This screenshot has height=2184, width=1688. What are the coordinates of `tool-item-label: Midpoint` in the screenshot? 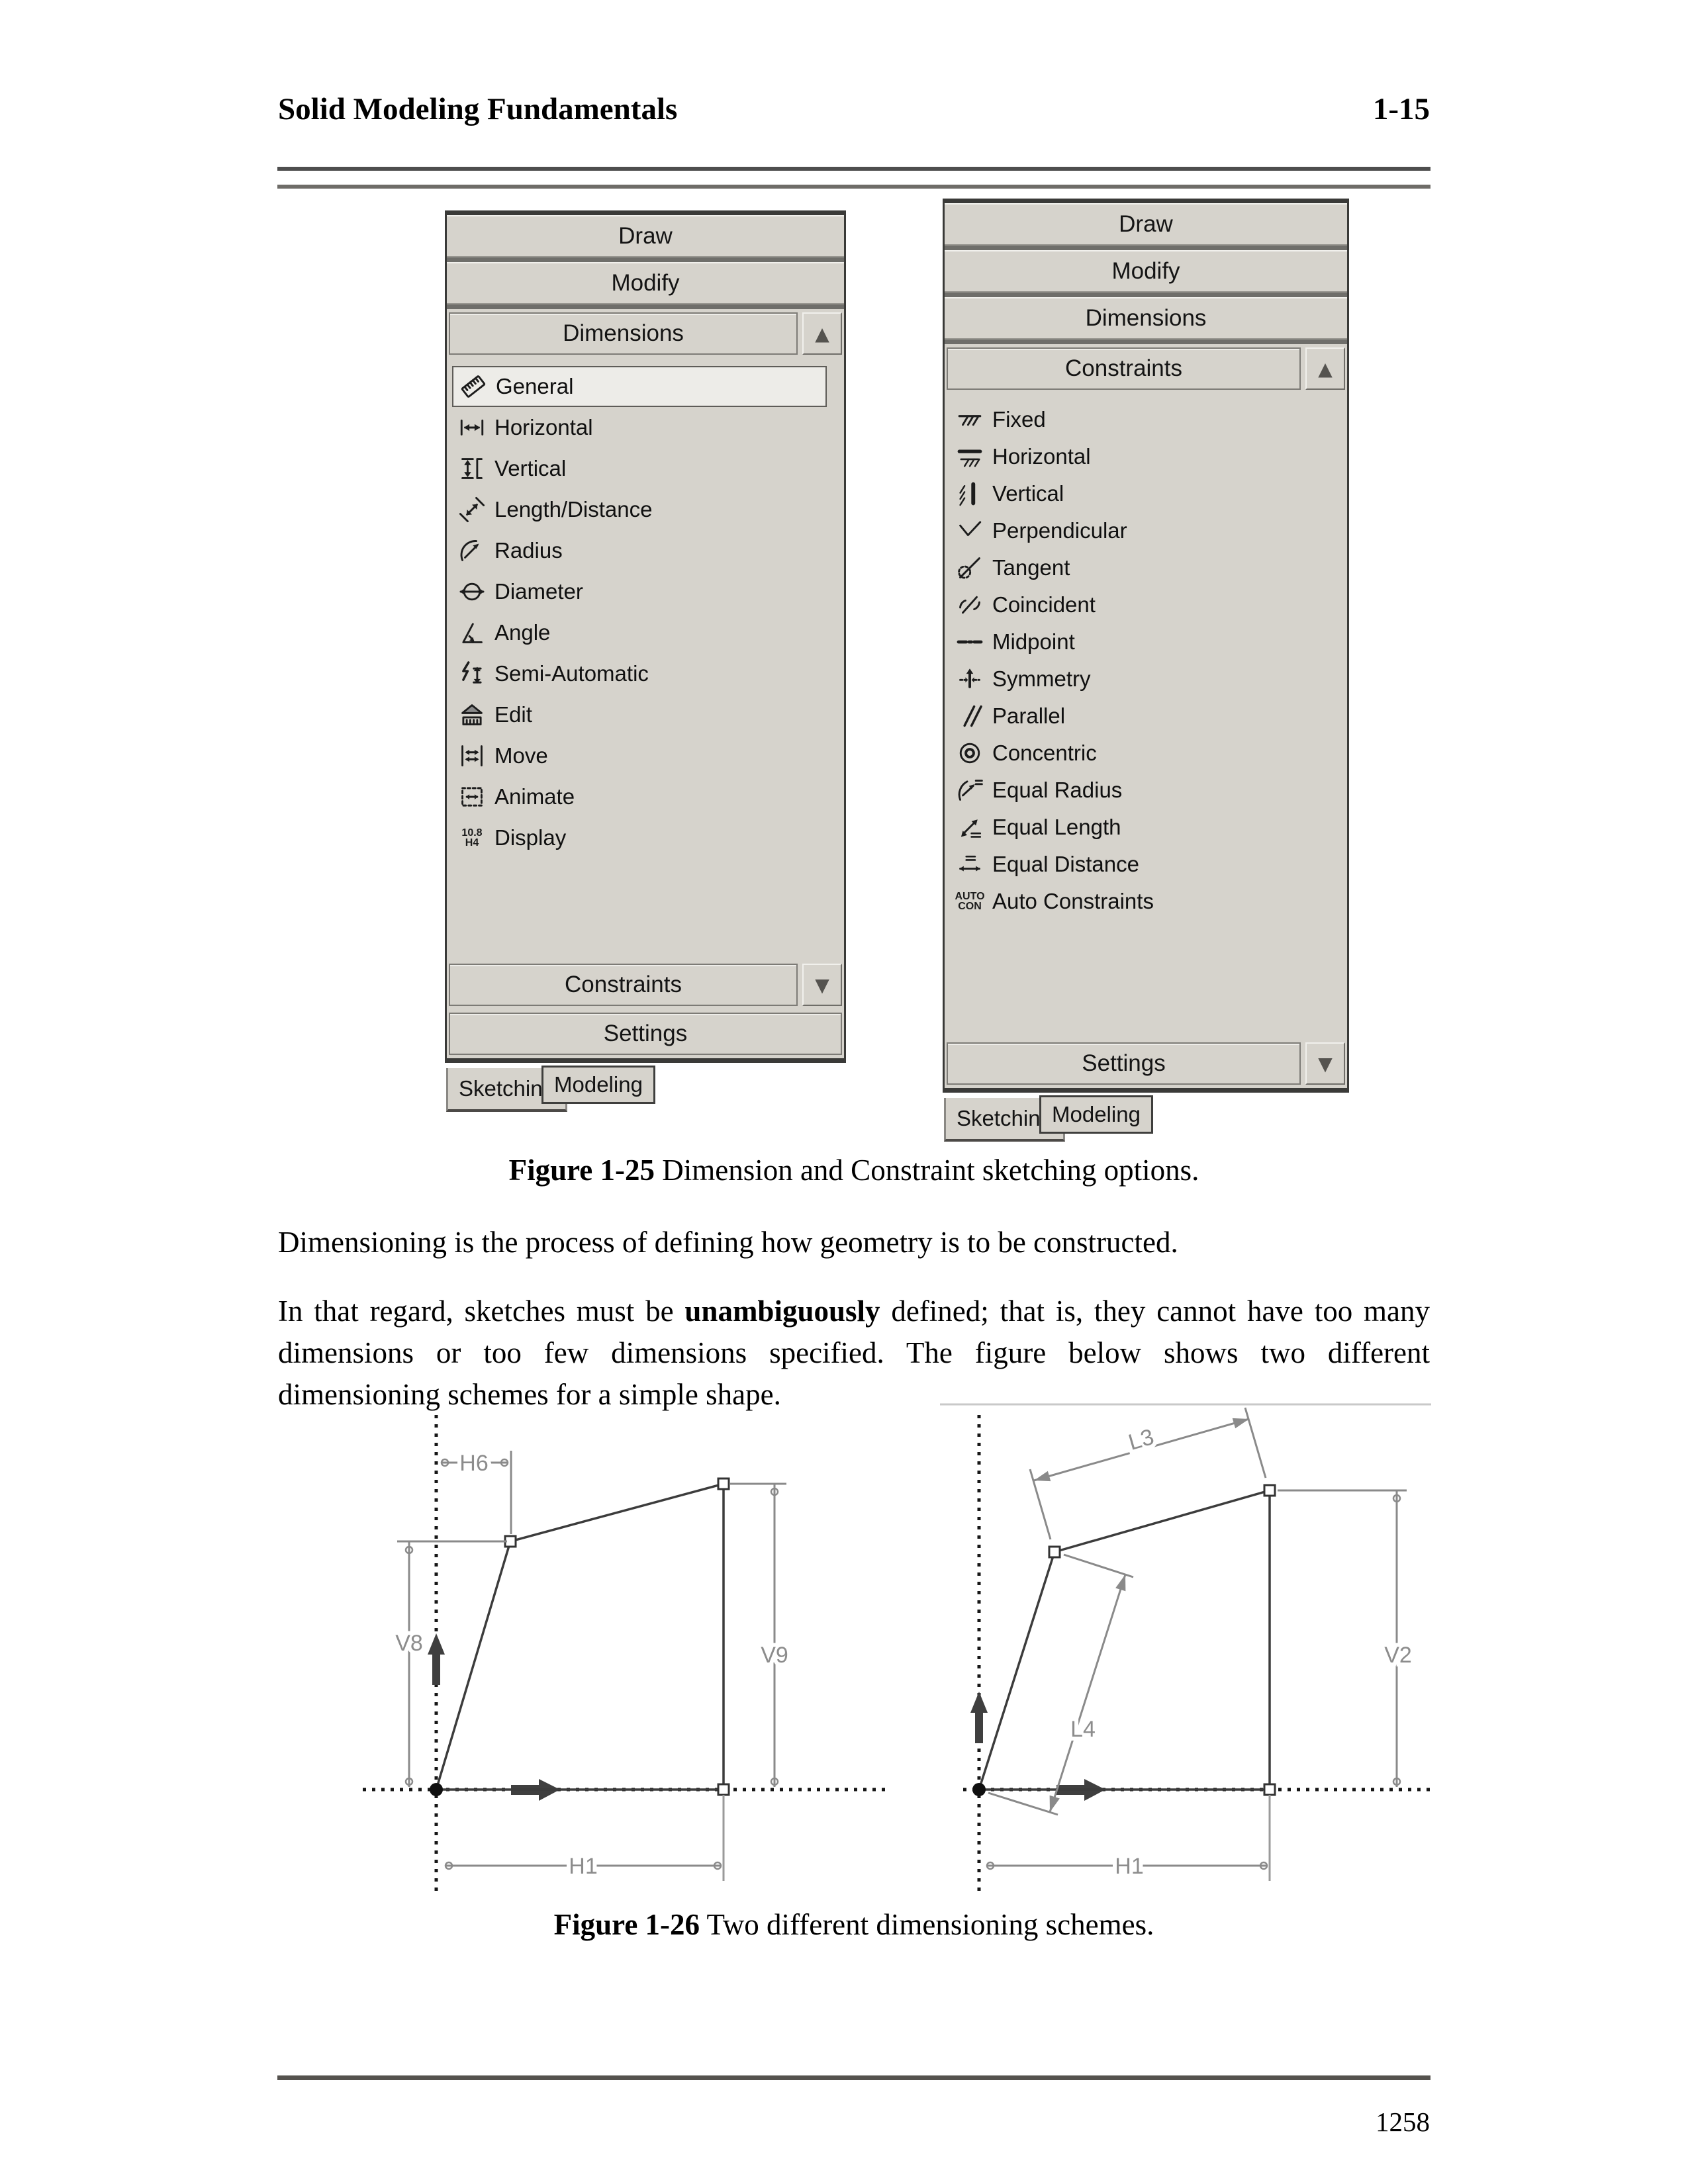 It's located at (1033, 641).